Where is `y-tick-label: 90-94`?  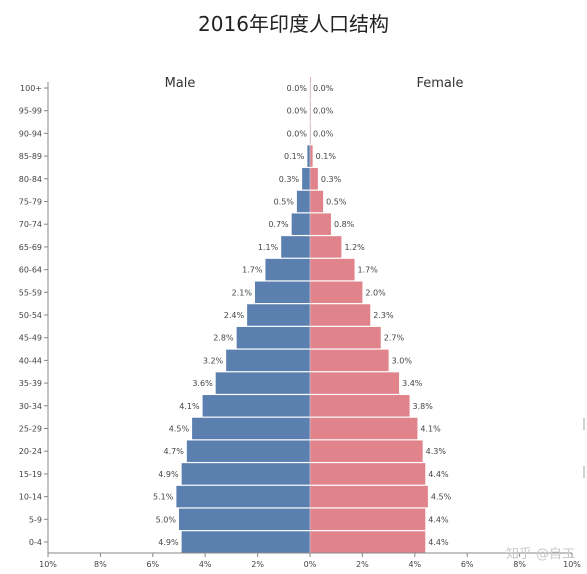 y-tick-label: 90-94 is located at coordinates (30, 133).